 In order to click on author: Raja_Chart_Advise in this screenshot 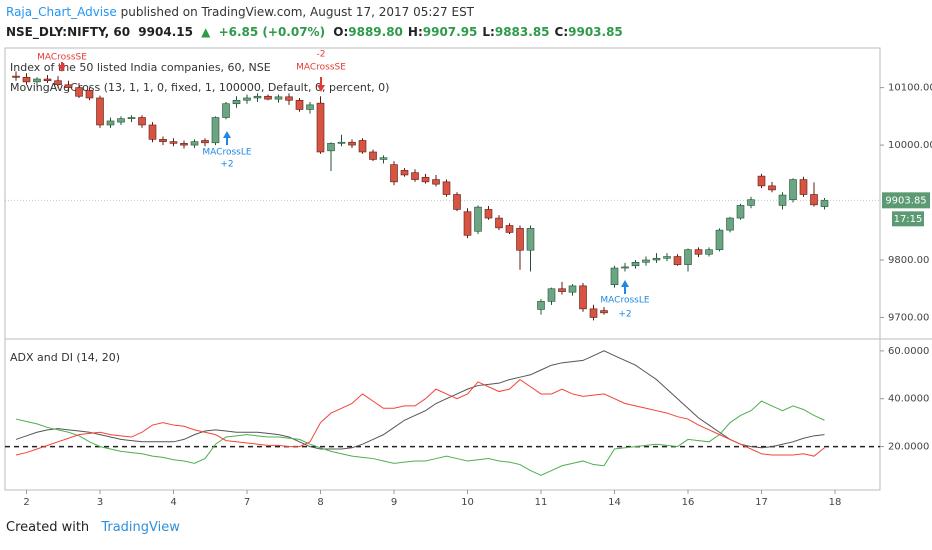, I will do `click(61, 12)`.